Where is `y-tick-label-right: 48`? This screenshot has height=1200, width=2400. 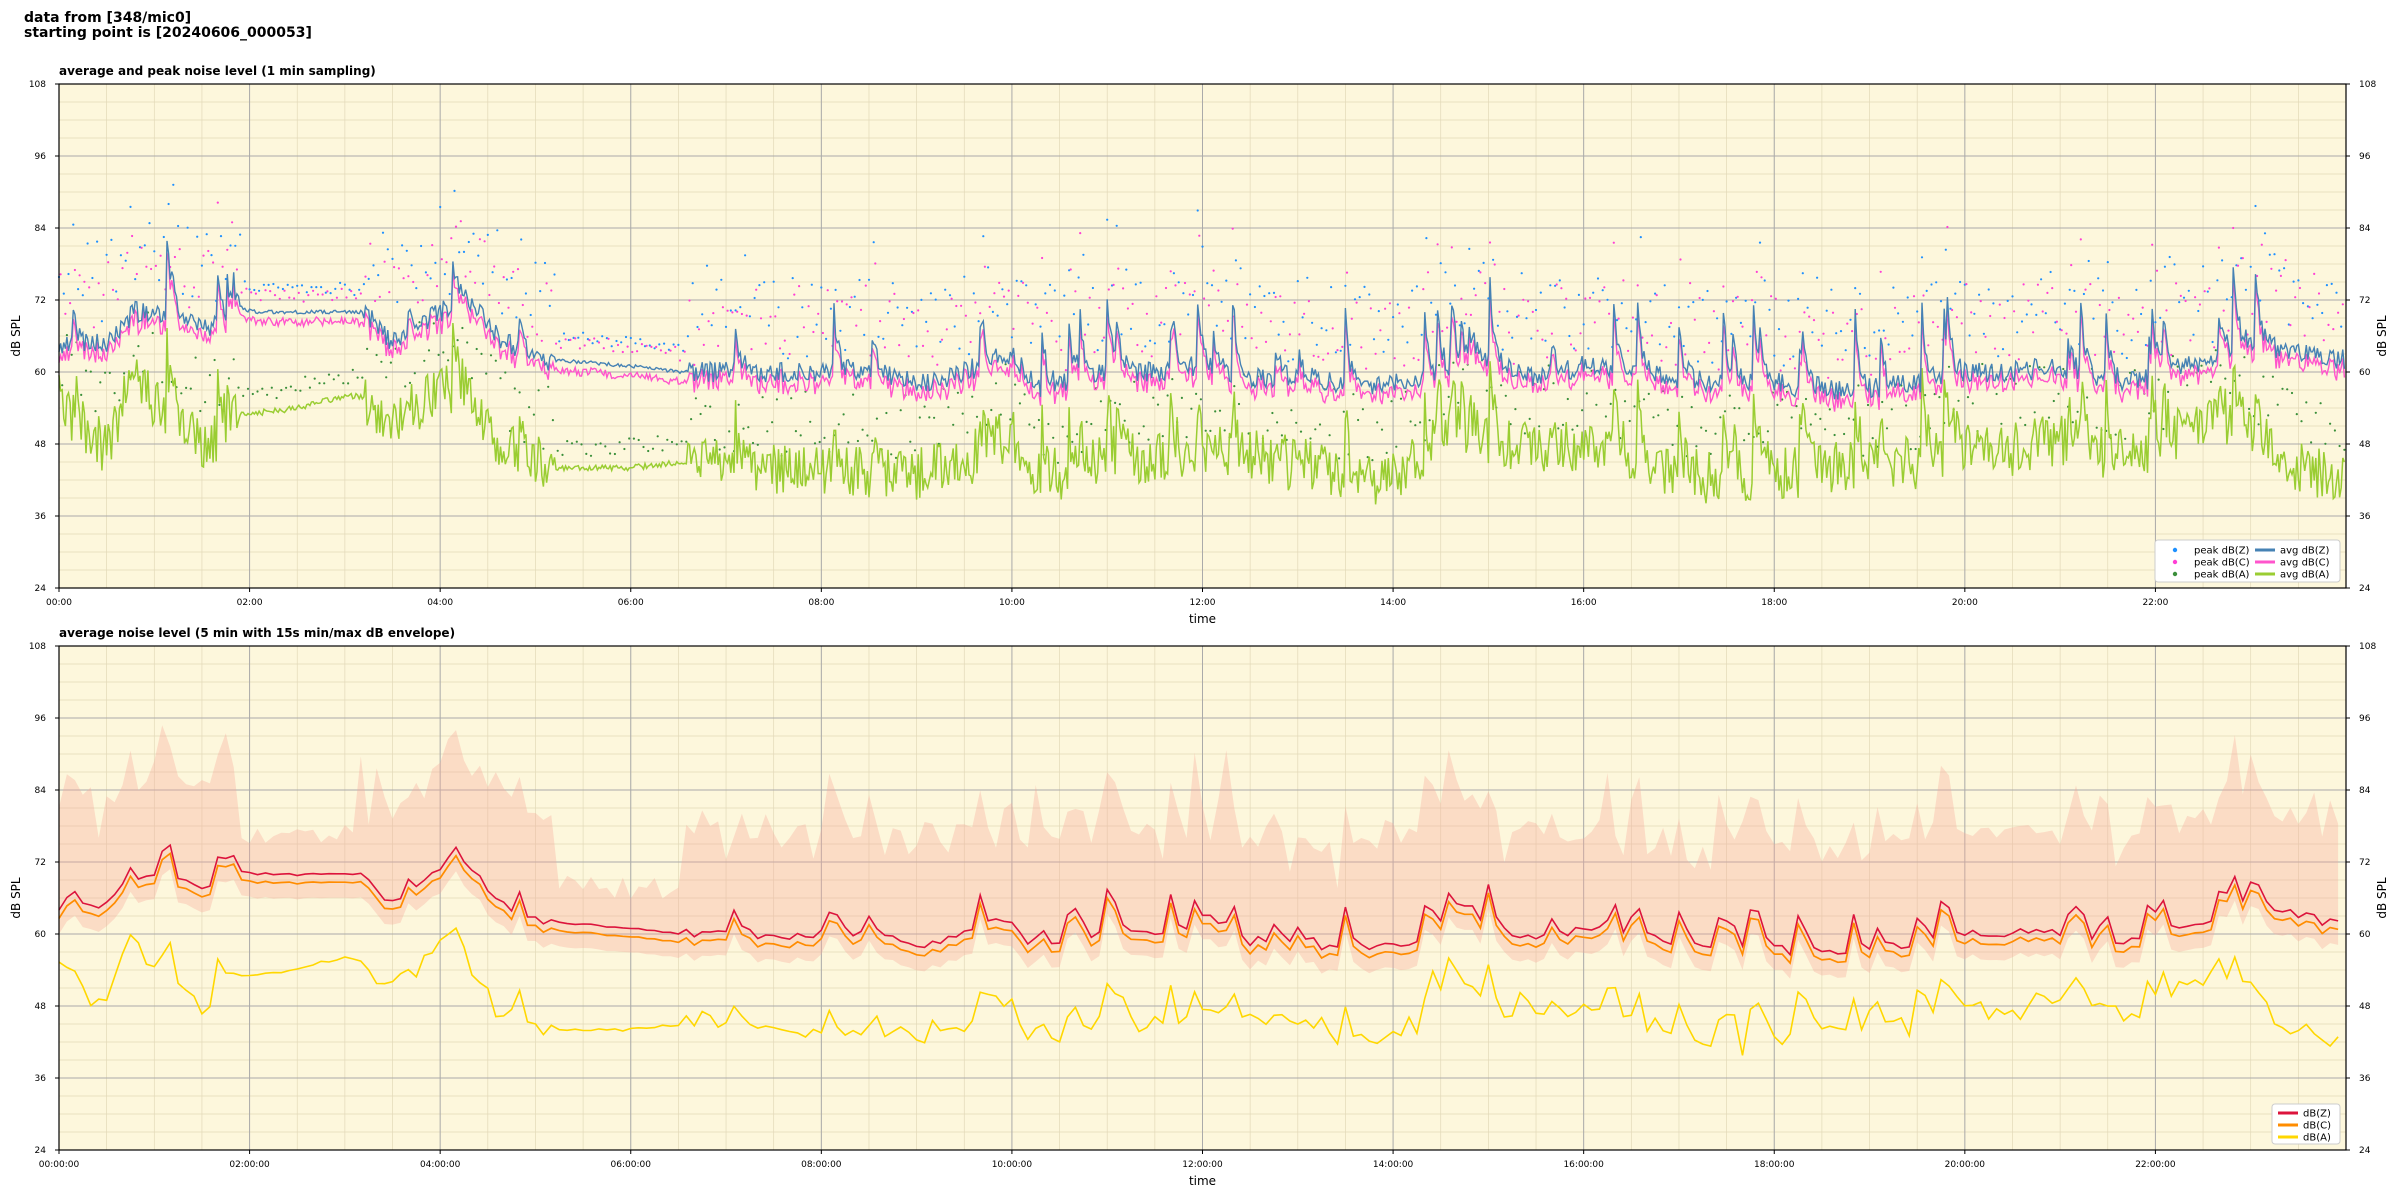
y-tick-label-right: 48 is located at coordinates (2365, 445).